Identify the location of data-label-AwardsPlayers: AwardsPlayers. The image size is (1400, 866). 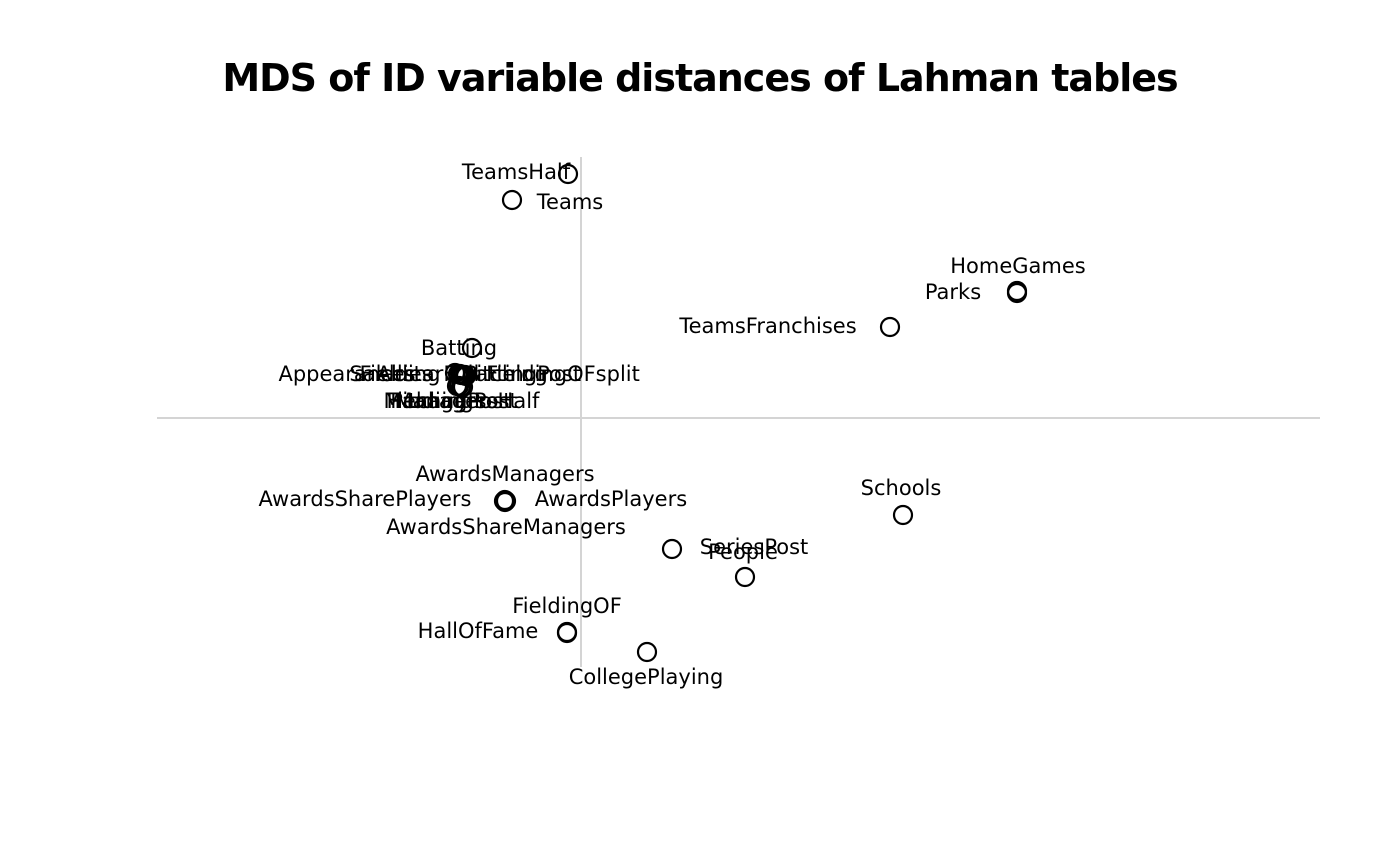
(611, 499).